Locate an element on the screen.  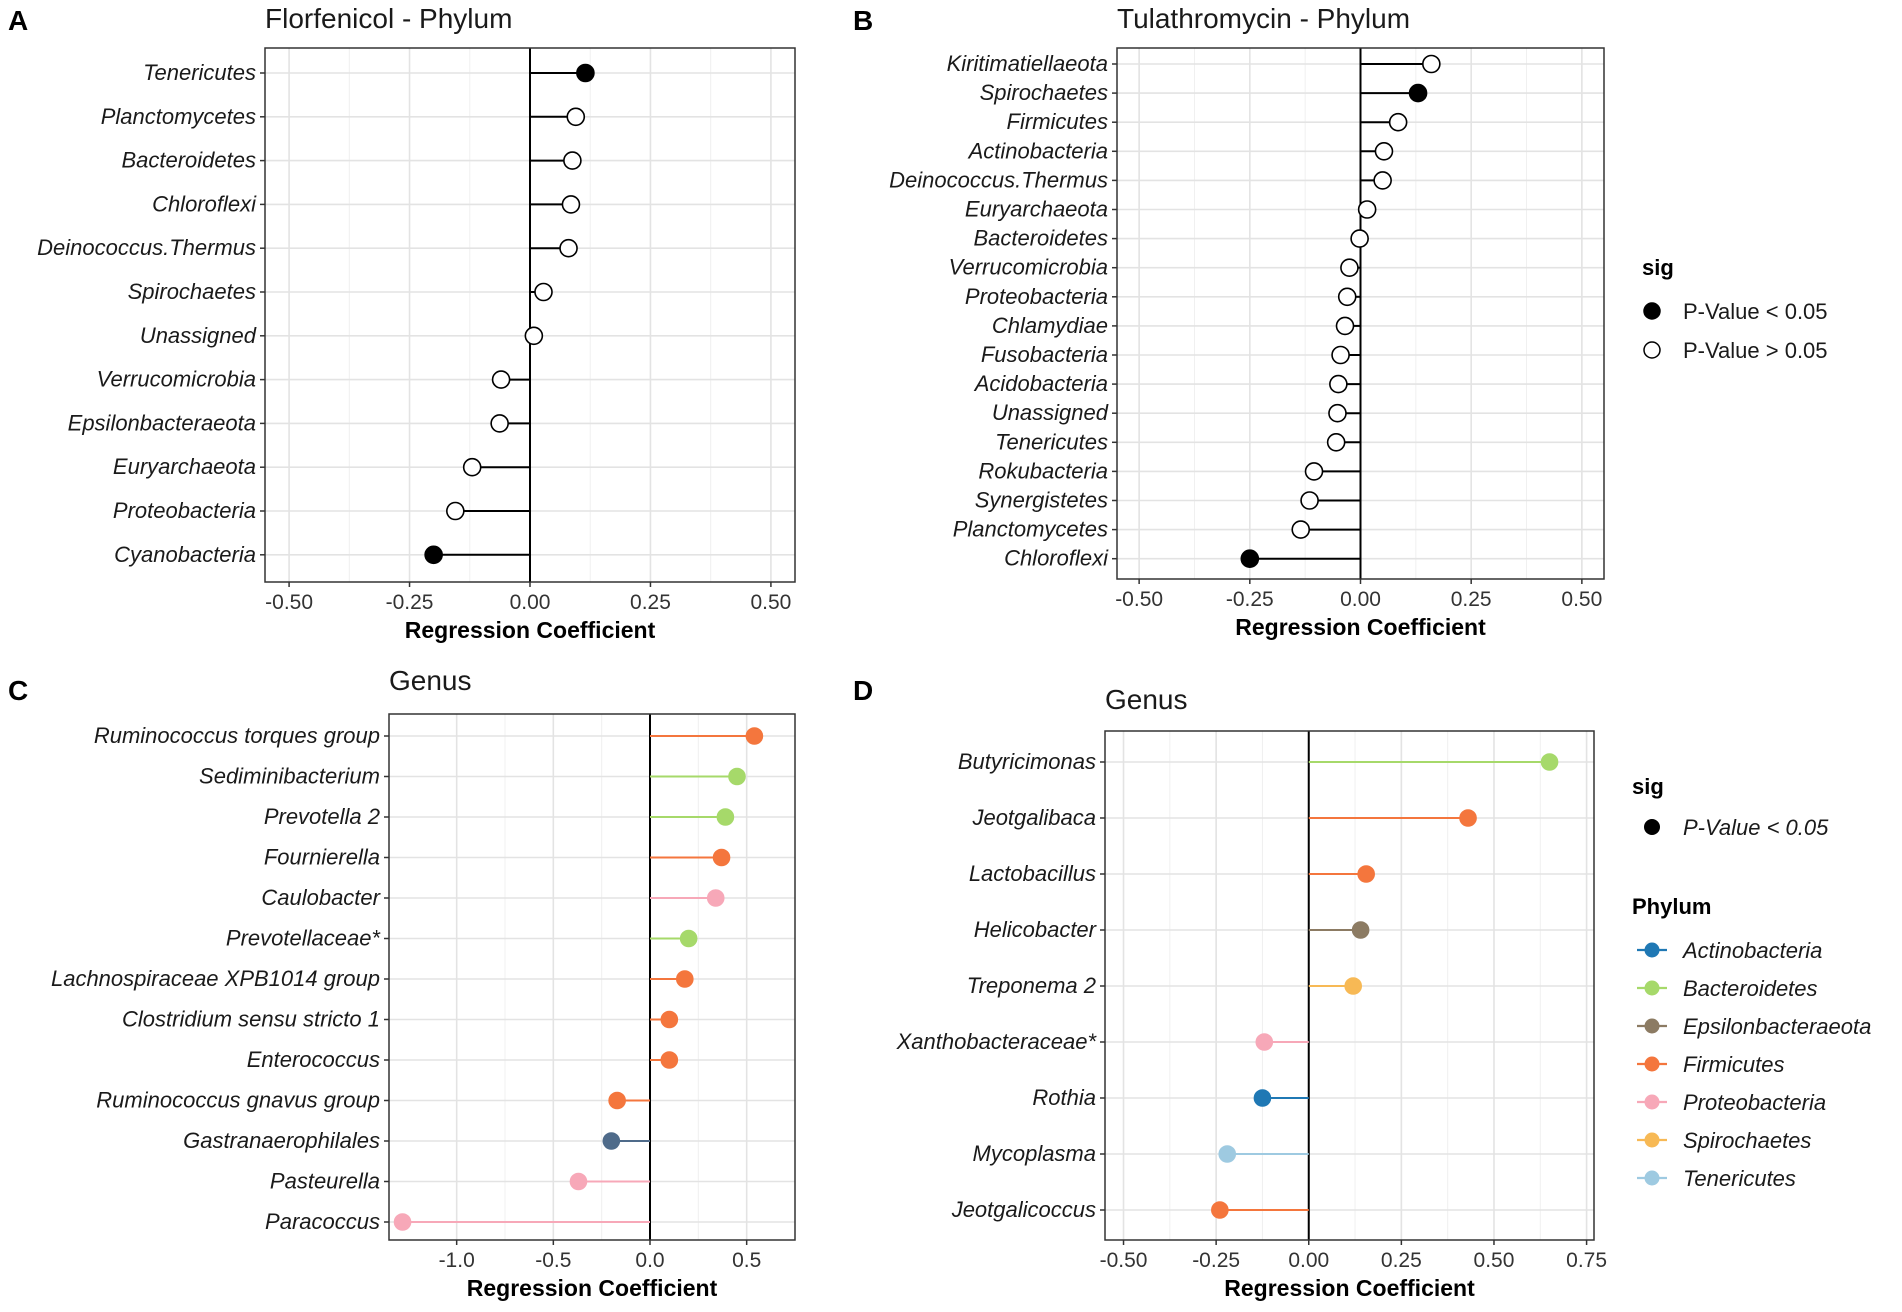
x-tick-label-d-5: 0.75 is located at coordinates (1586, 1260).